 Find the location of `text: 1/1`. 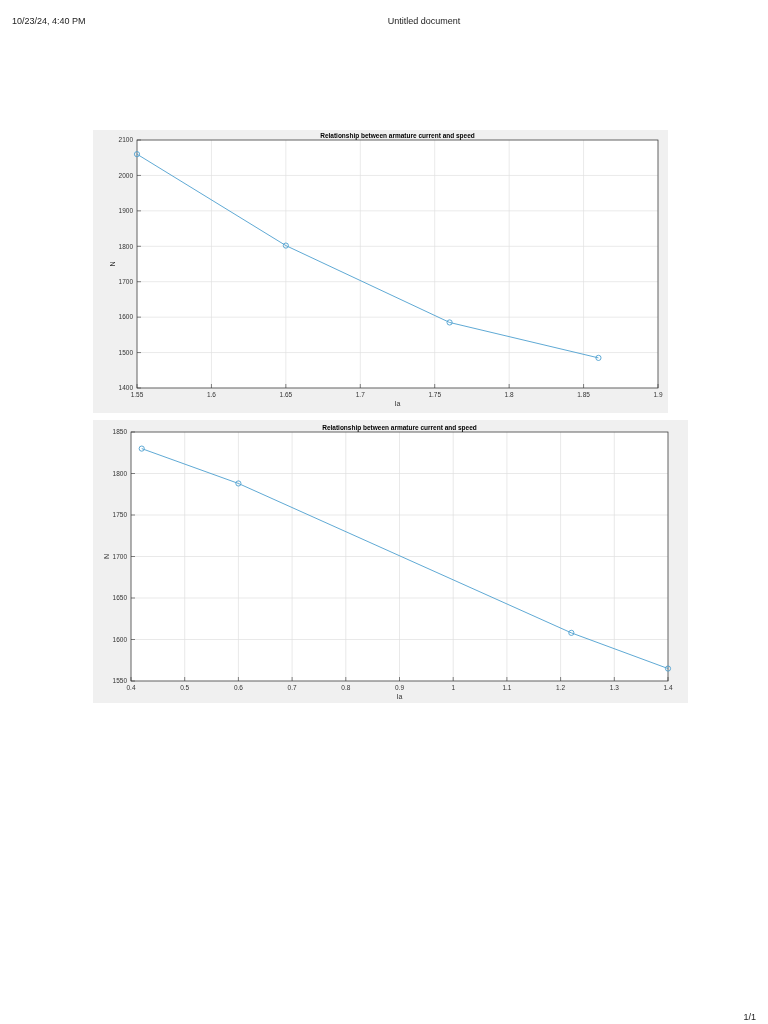

text: 1/1 is located at coordinates (749, 1017).